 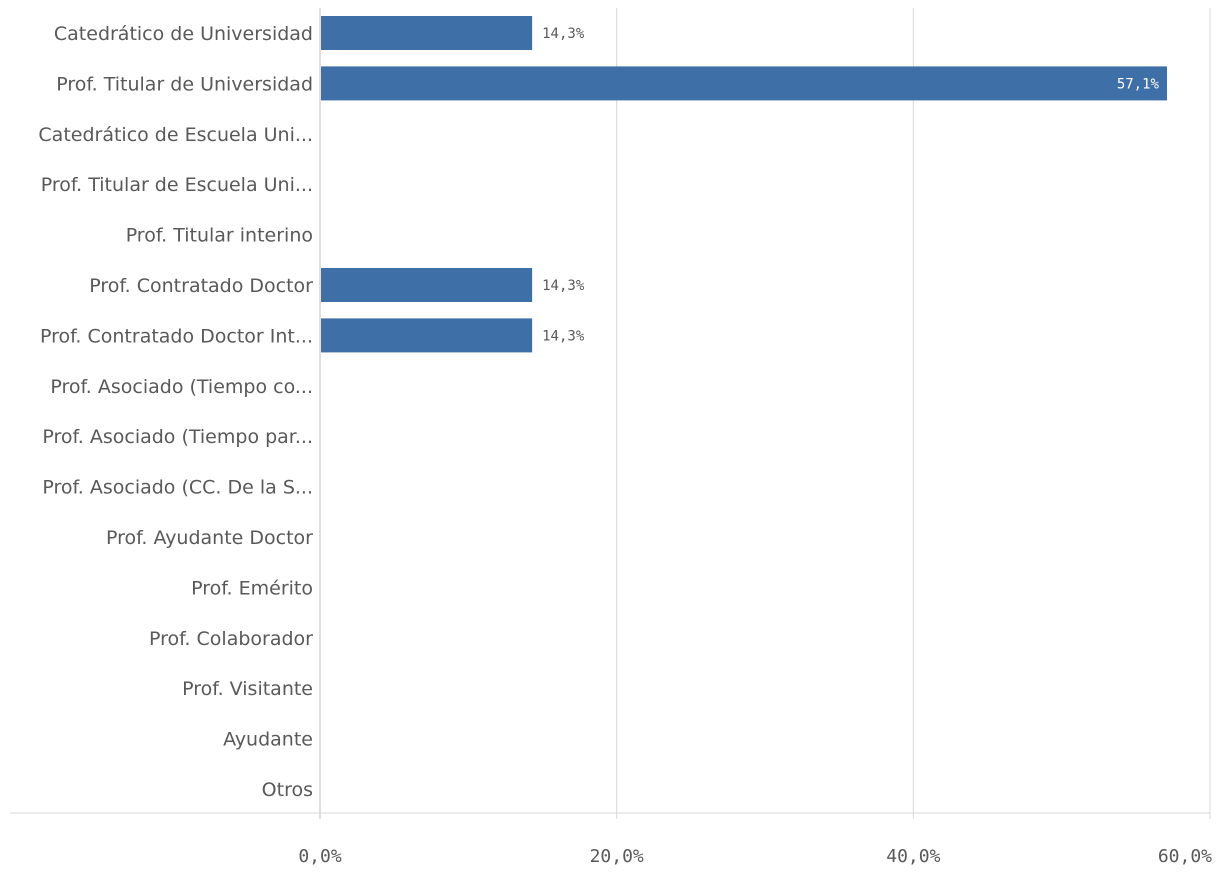 I want to click on x-tick-label-0: 0,0%, so click(x=320, y=856).